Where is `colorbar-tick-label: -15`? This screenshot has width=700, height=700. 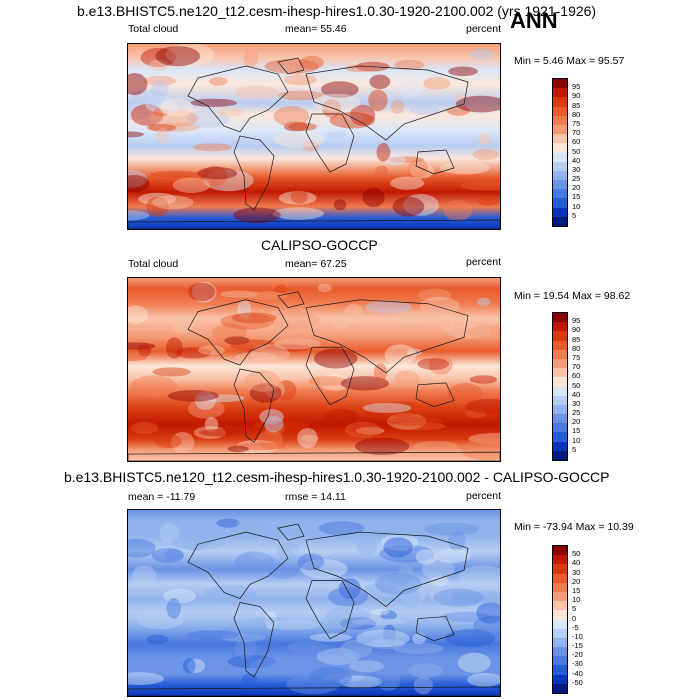 colorbar-tick-label: -15 is located at coordinates (577, 646).